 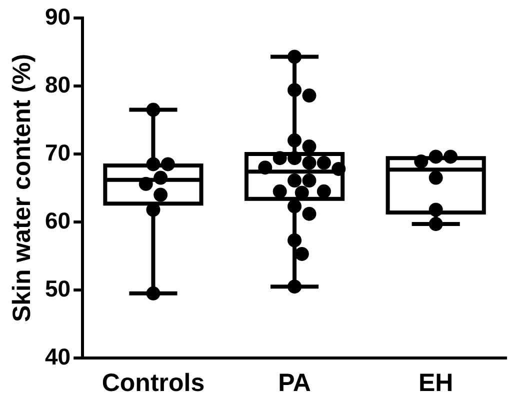 I want to click on x-tick-label: EH, so click(x=436, y=382).